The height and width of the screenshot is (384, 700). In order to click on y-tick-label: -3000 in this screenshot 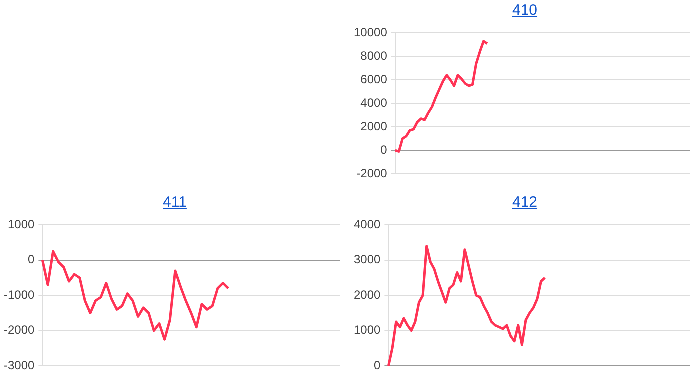, I will do `click(20, 365)`.